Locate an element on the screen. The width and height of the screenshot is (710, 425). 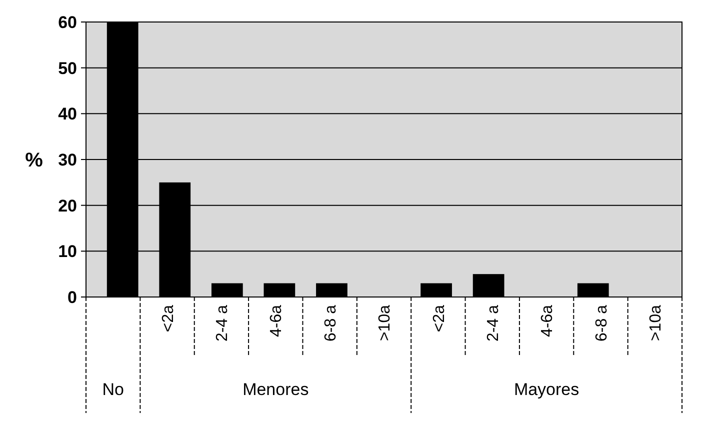
y-tick-label: 40 is located at coordinates (67, 114).